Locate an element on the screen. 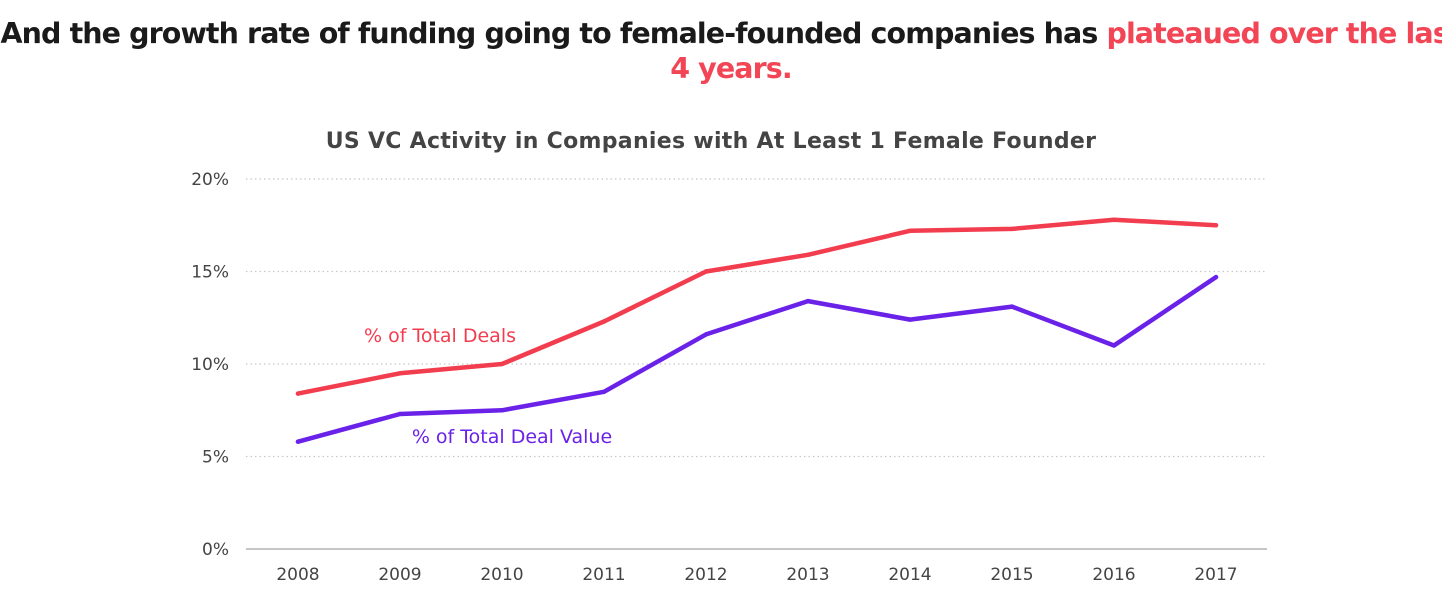 The width and height of the screenshot is (1442, 606). headline-highlight-1: plateaued over the last is located at coordinates (1274, 33).